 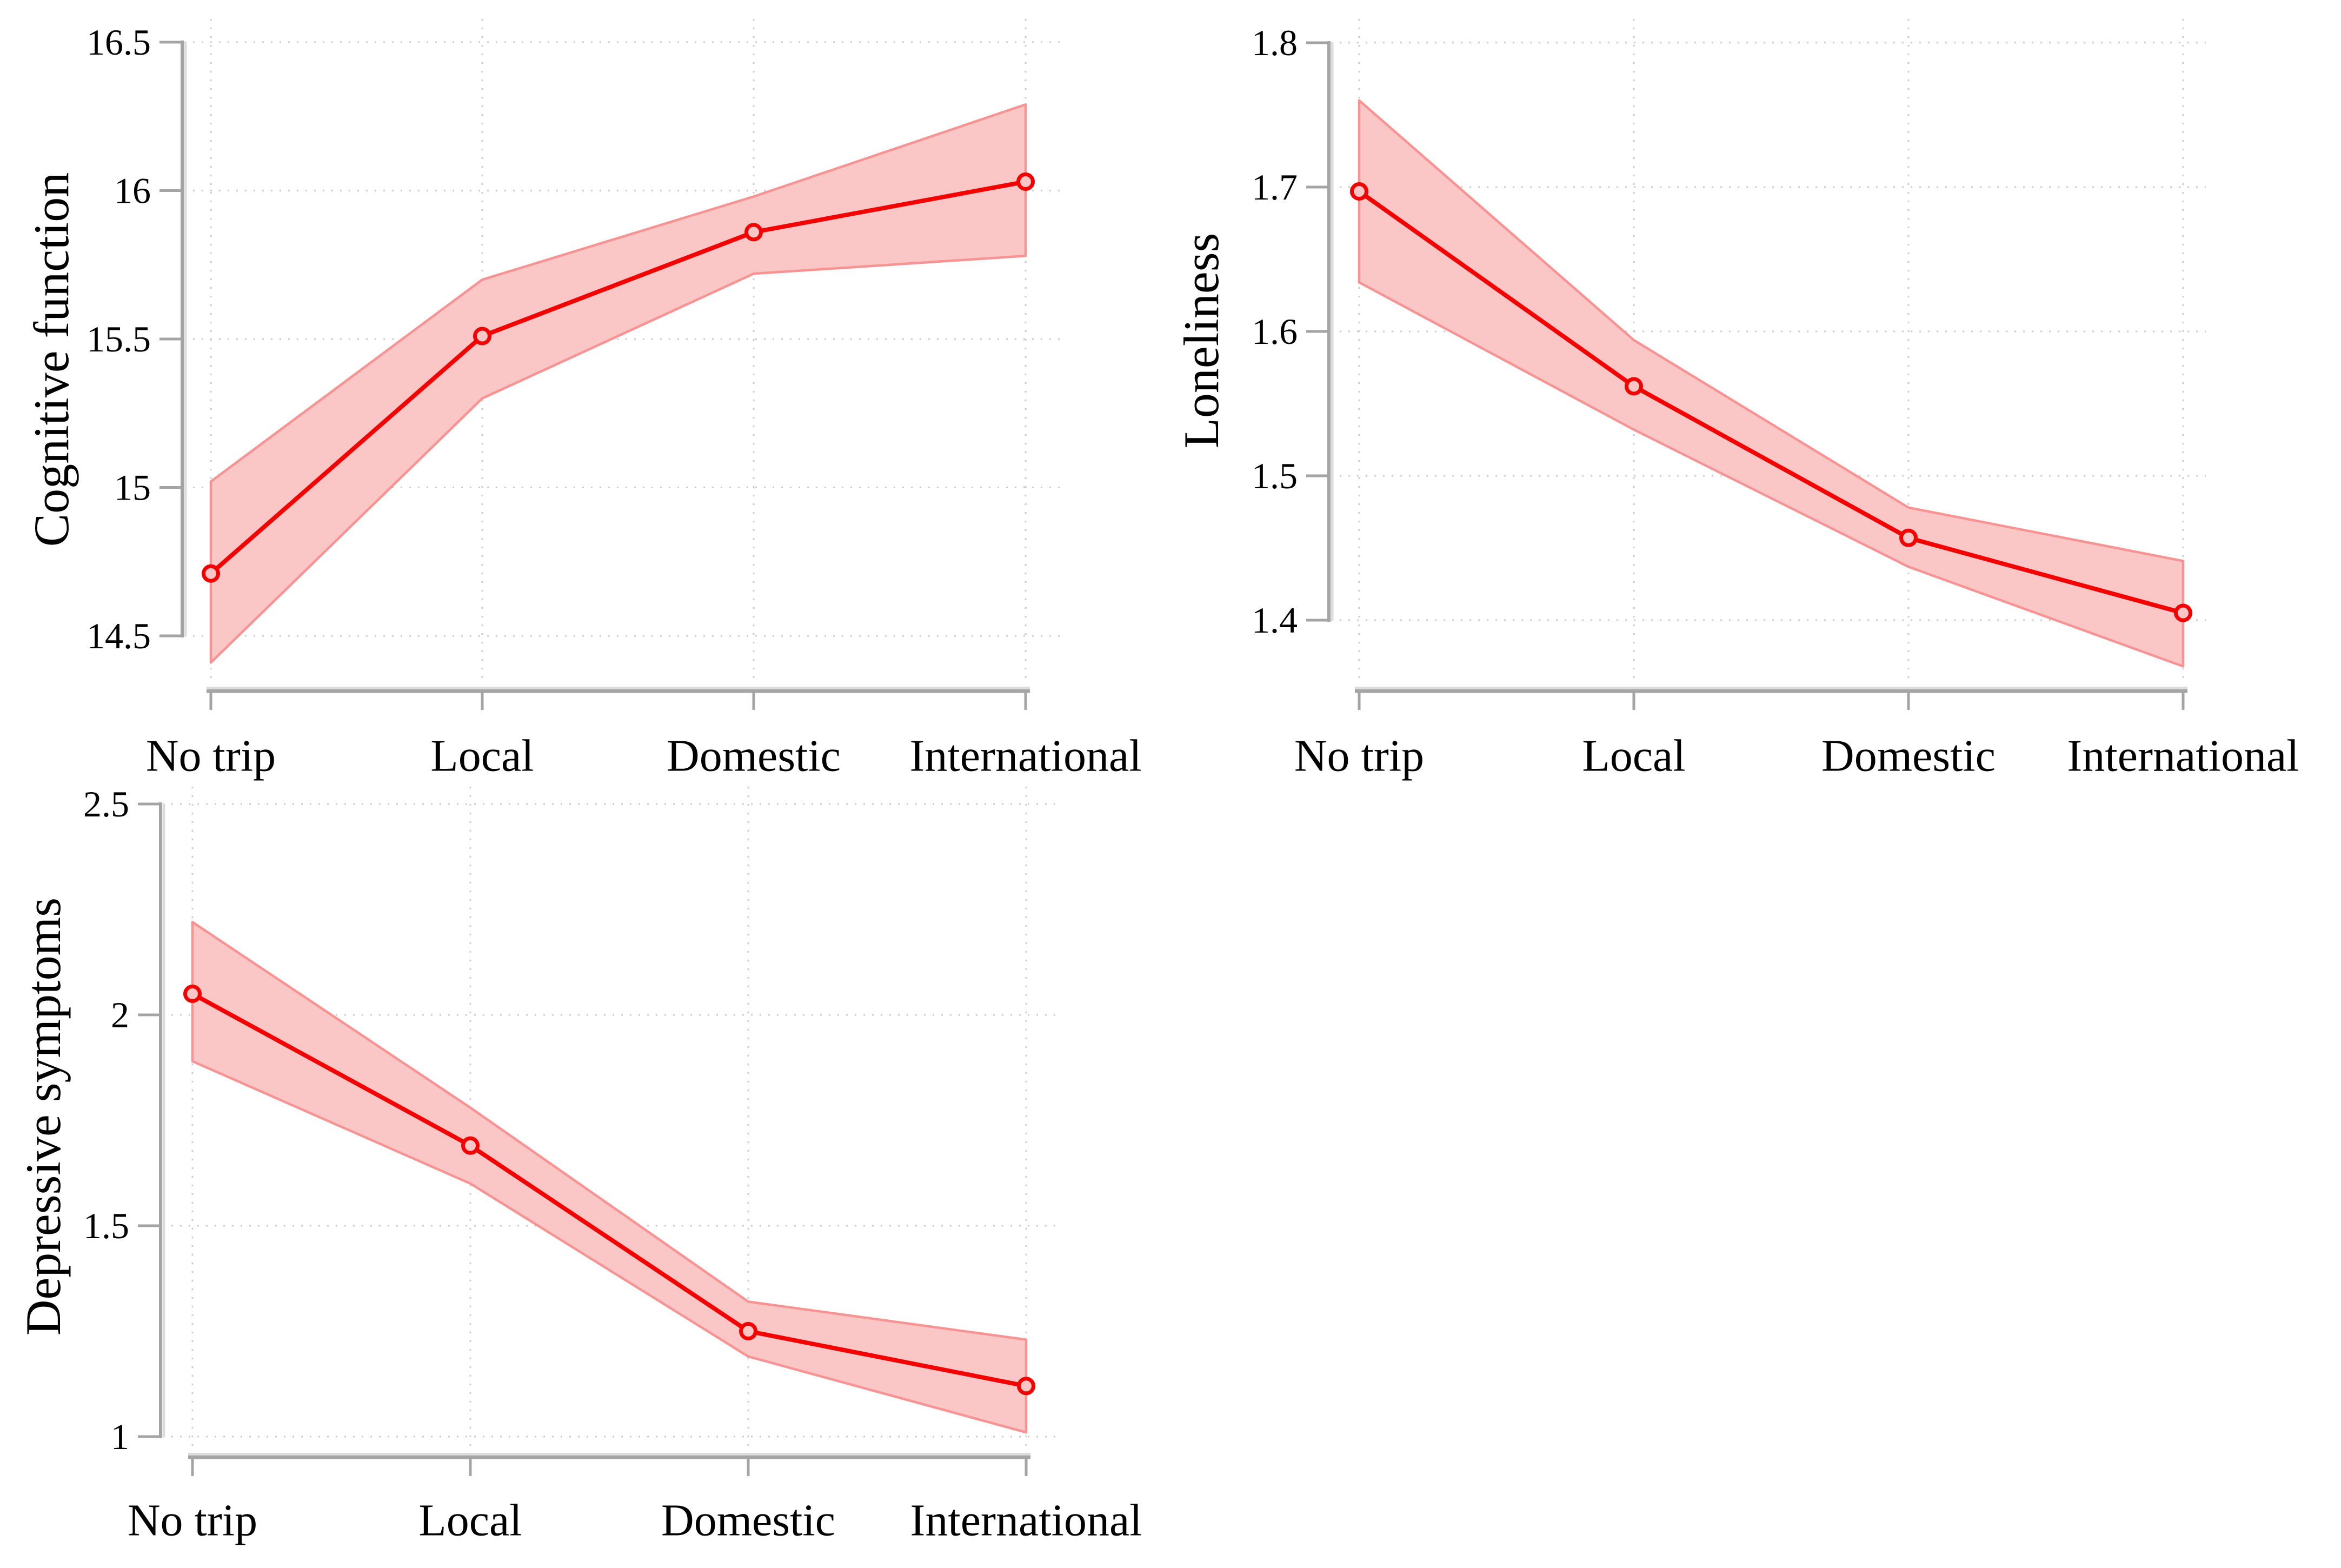 I want to click on y-axis-title-depressive-symptoms: Depressive symptoms, so click(x=43, y=1117).